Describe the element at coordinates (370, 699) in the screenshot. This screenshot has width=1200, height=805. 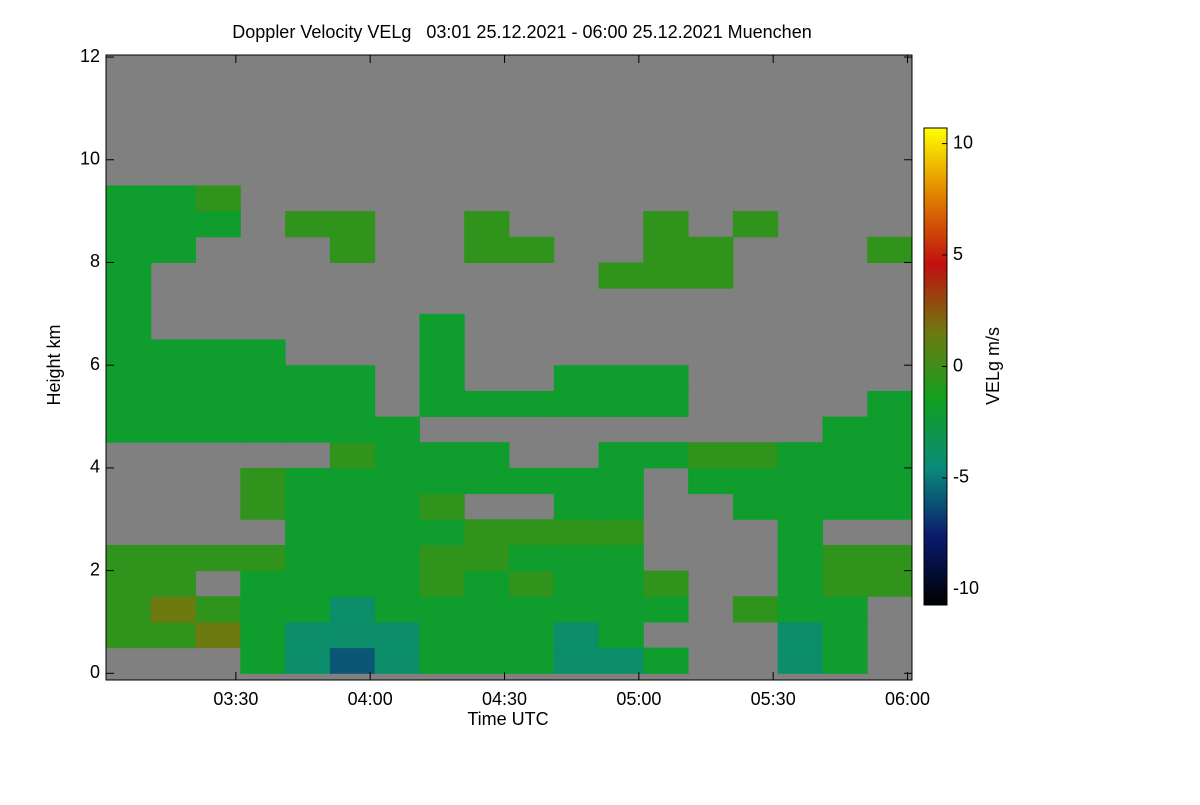
I see `x-tick-label: 04:00` at that location.